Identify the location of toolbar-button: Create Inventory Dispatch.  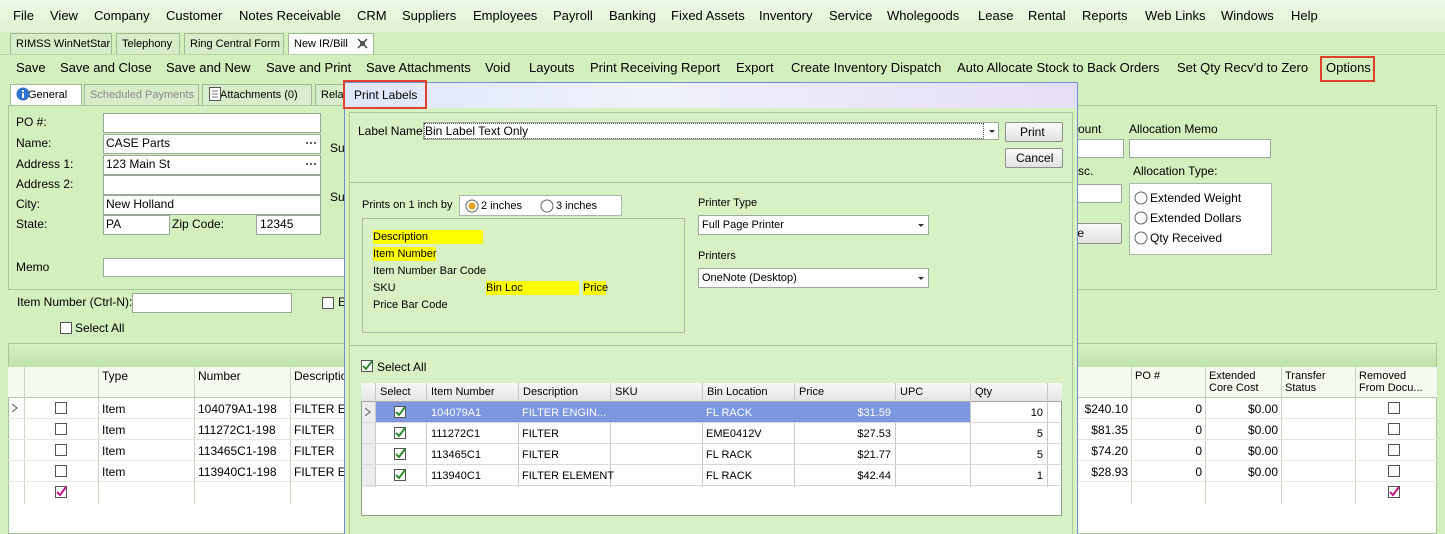
(866, 67).